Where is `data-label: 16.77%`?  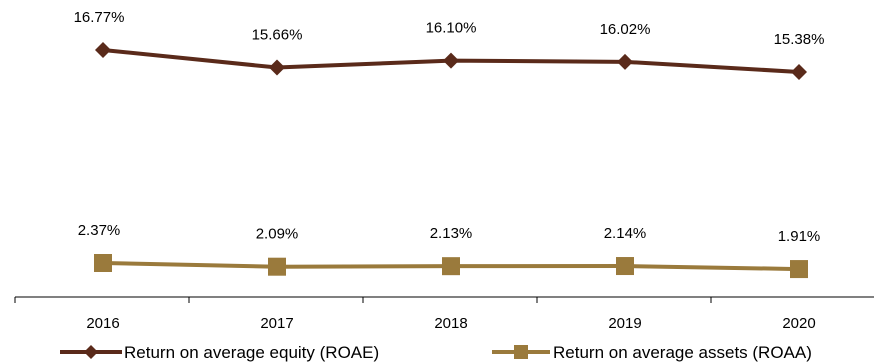
data-label: 16.77% is located at coordinates (99, 17).